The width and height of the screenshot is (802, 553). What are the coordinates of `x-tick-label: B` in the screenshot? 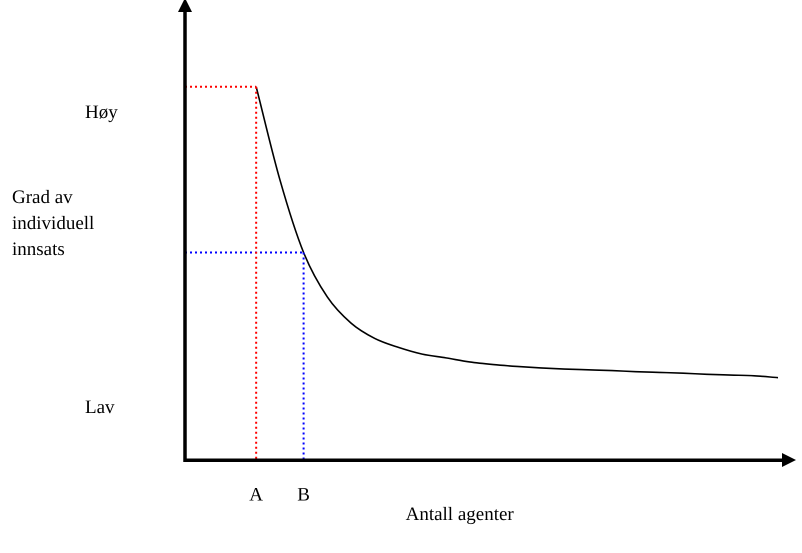 It's located at (303, 495).